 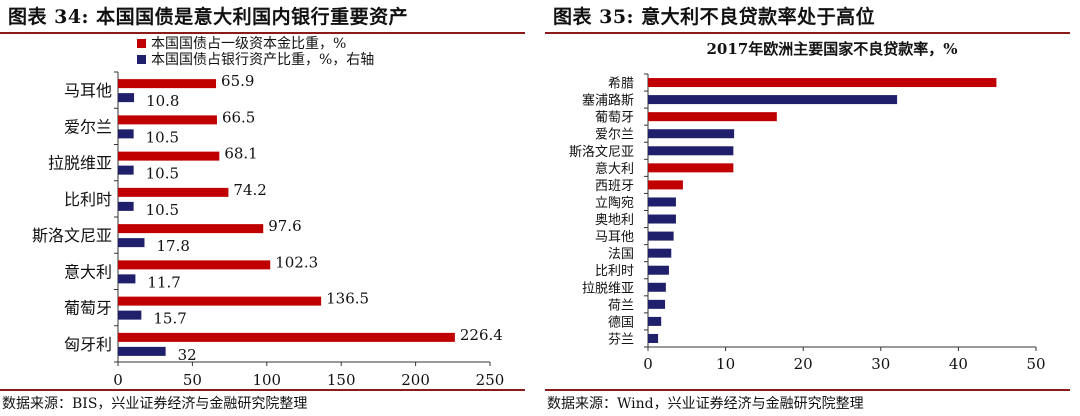 What do you see at coordinates (237, 81) in the screenshot?
I see `data-label: 65.9` at bounding box center [237, 81].